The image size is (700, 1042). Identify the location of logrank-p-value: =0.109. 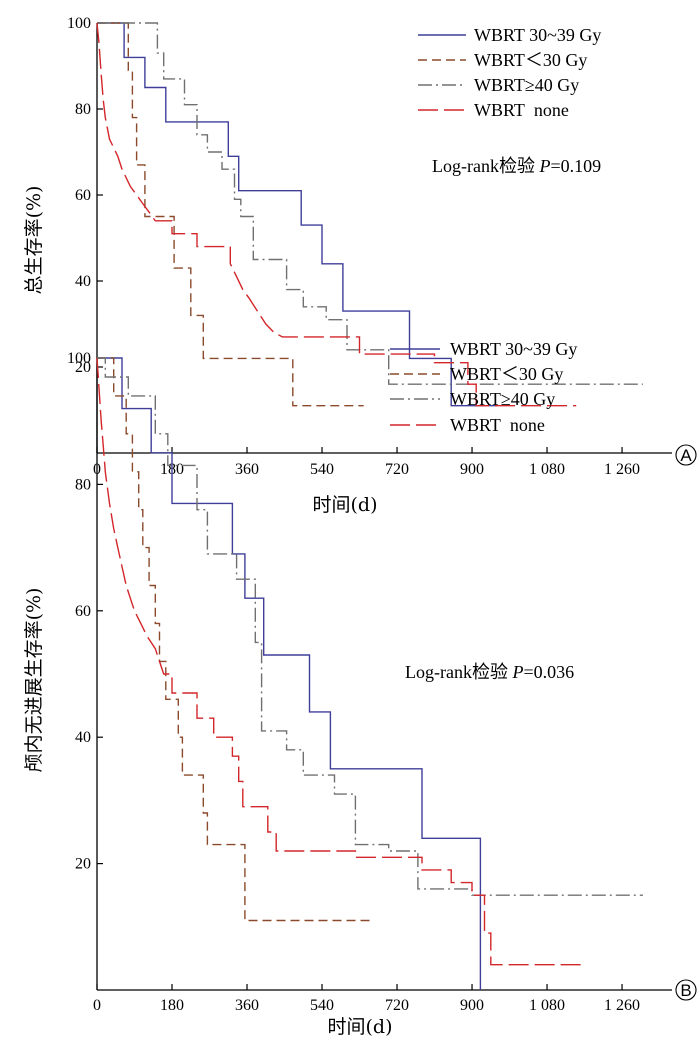
(575, 166).